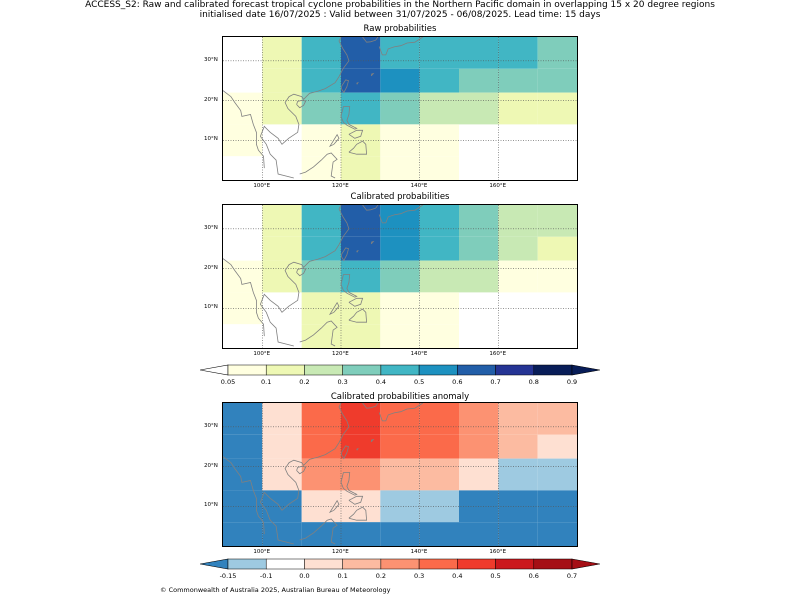  I want to click on colorbar-prob-label: 0.8, so click(533, 382).